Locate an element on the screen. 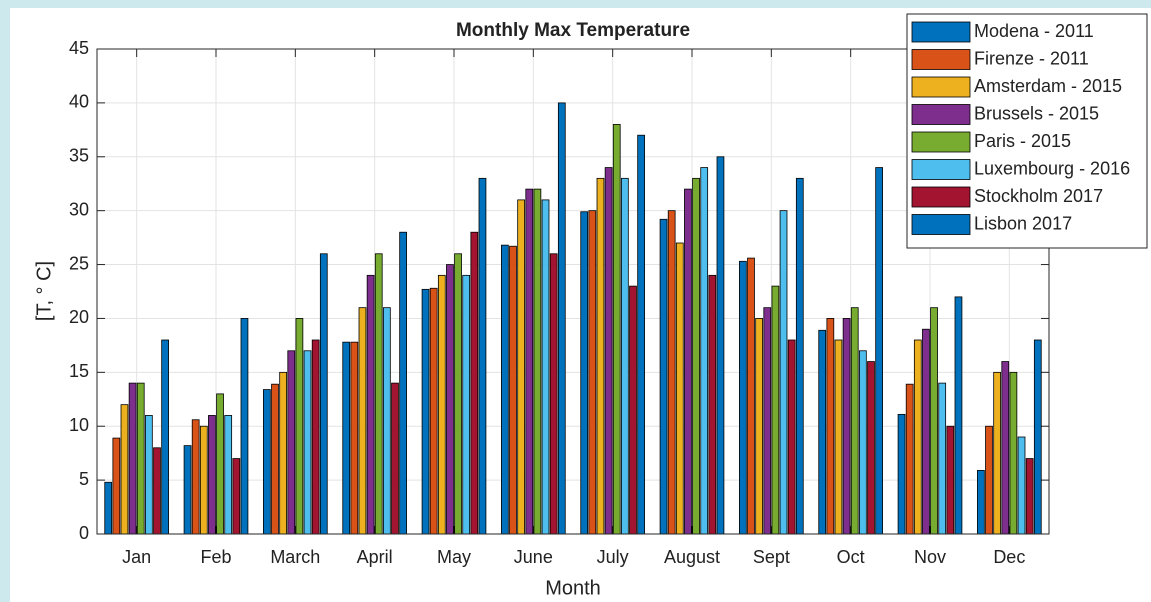 Image resolution: width=1151 pixels, height=602 pixels. x-tick-label: June is located at coordinates (533, 557).